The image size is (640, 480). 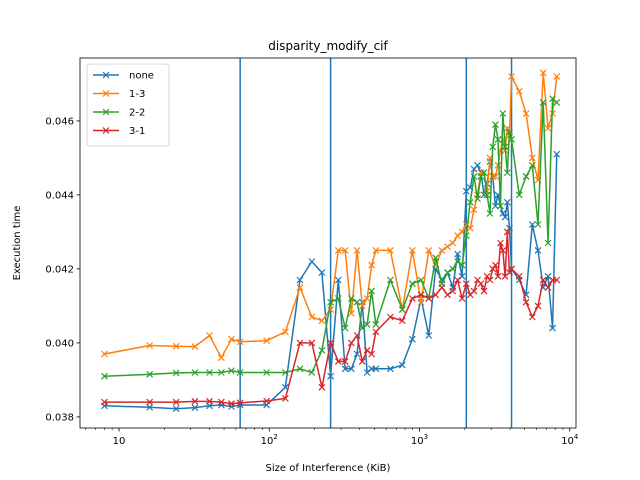 I want to click on legend-box, so click(x=128, y=105).